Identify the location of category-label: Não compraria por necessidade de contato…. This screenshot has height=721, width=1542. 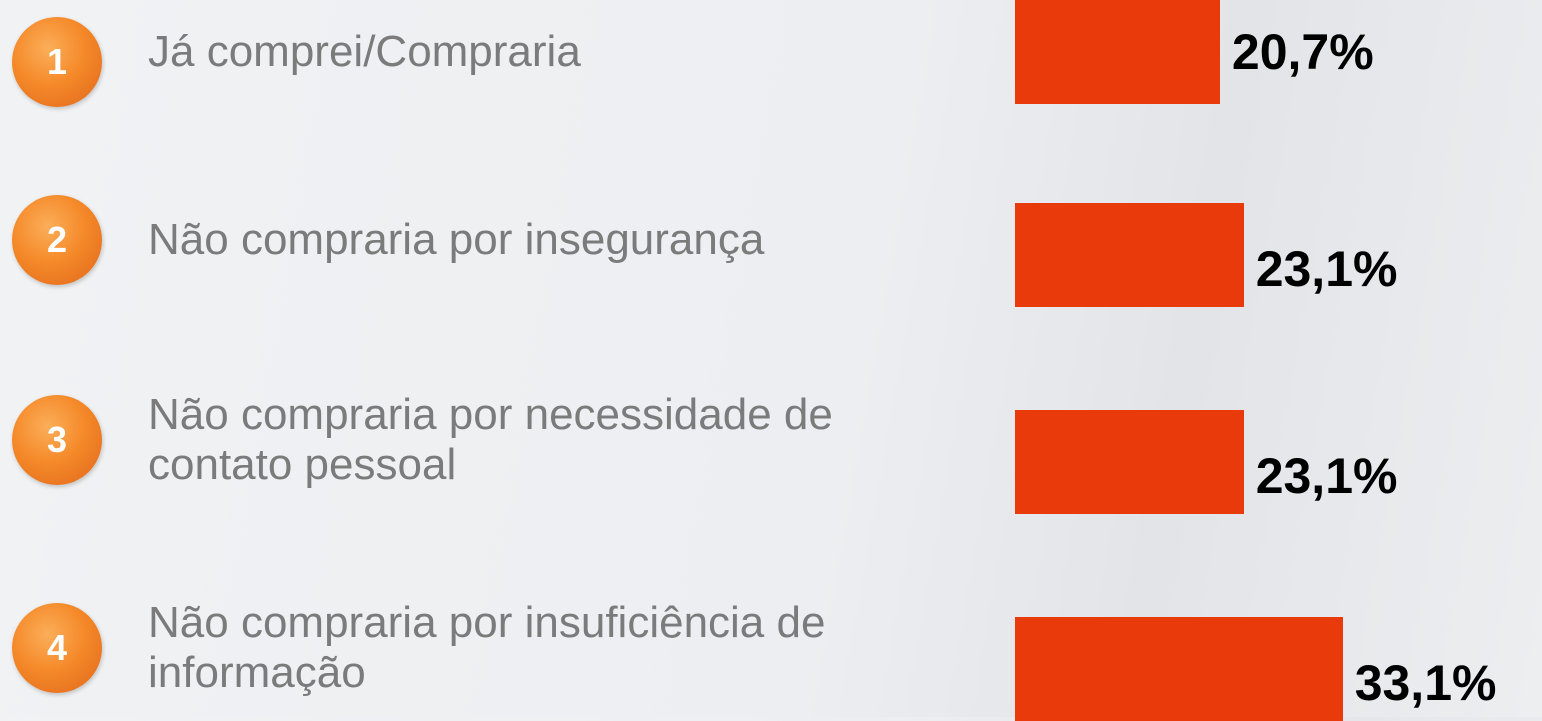
(490, 439).